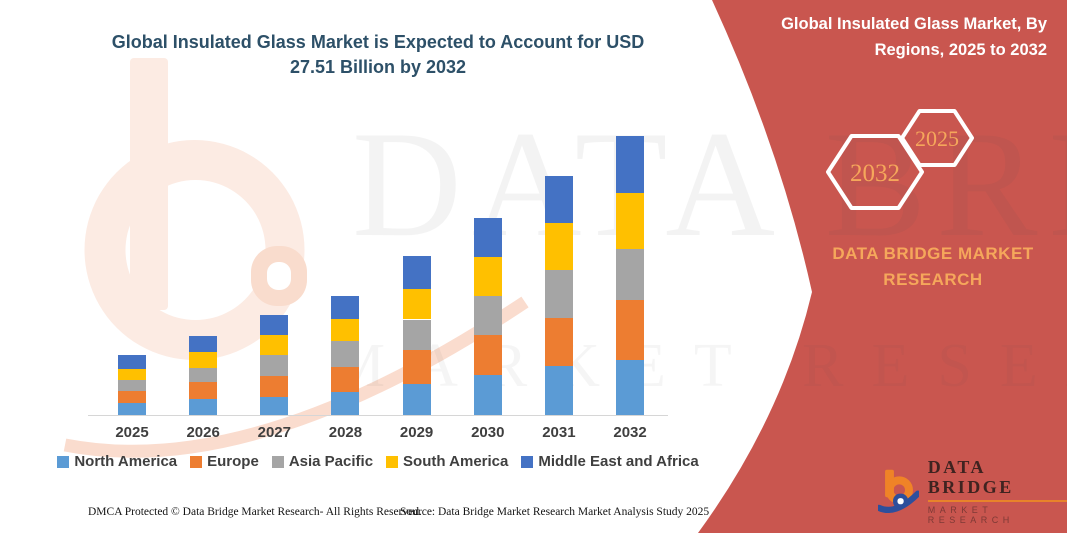  Describe the element at coordinates (416, 367) in the screenshot. I see `bar-segment-2029-europe` at that location.